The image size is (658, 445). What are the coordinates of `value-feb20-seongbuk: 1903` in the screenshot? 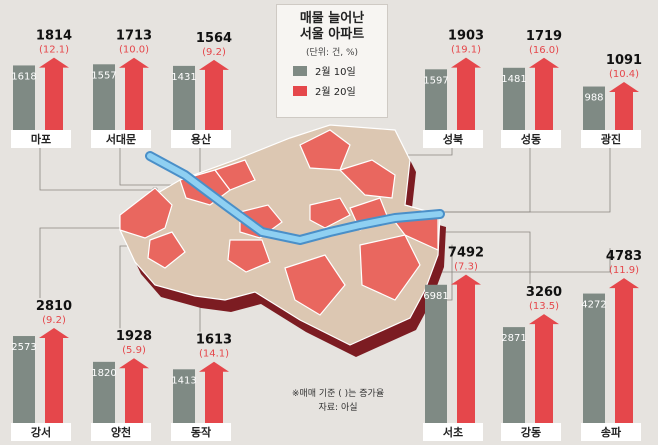 It's located at (466, 36).